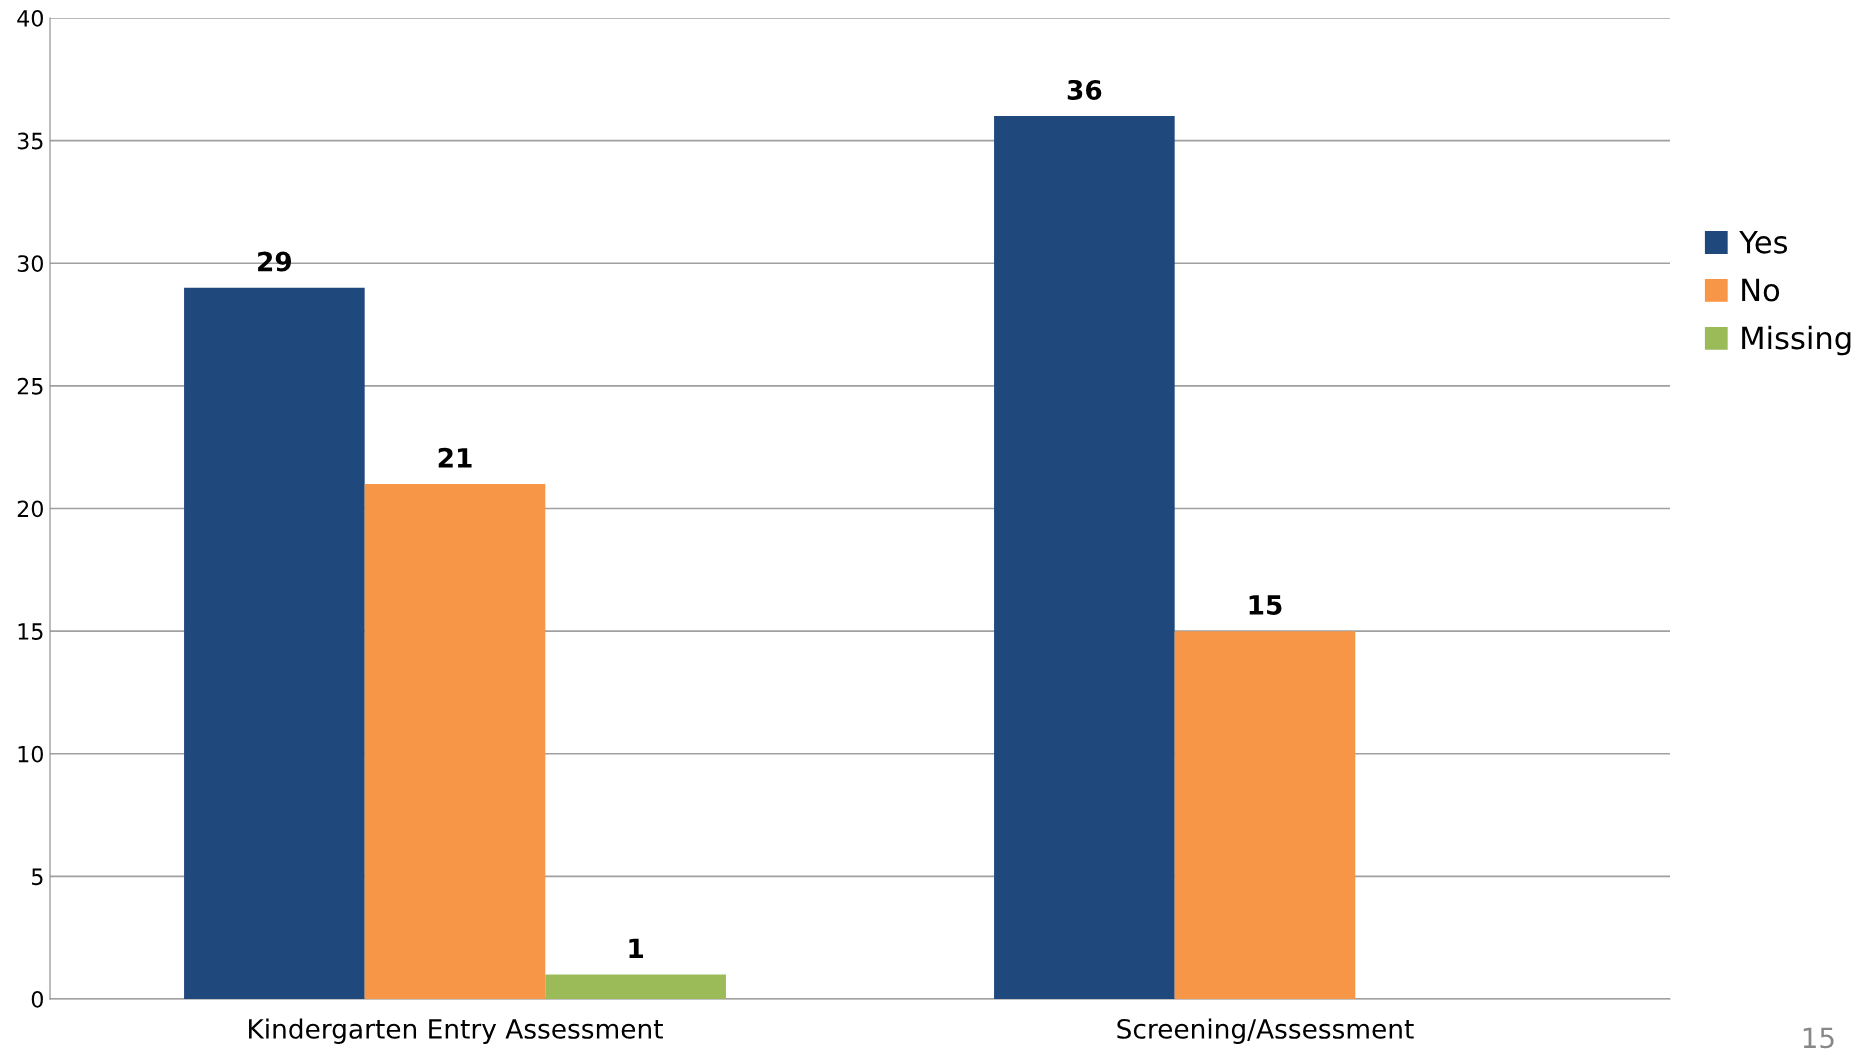  What do you see at coordinates (37, 999) in the screenshot?
I see `y-tick-label: 0` at bounding box center [37, 999].